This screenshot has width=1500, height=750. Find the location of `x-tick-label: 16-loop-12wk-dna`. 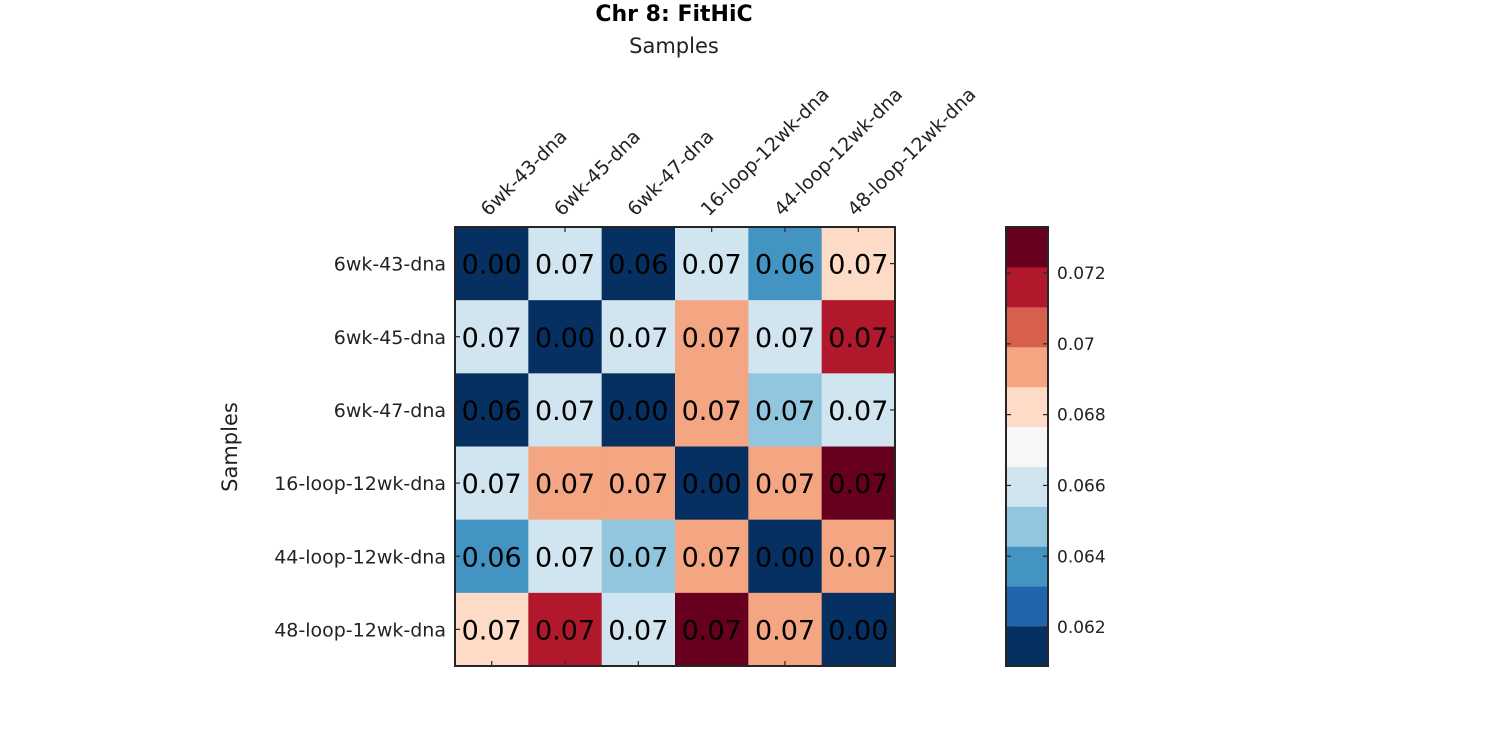

x-tick-label: 16-loop-12wk-dna is located at coordinates (765, 151).